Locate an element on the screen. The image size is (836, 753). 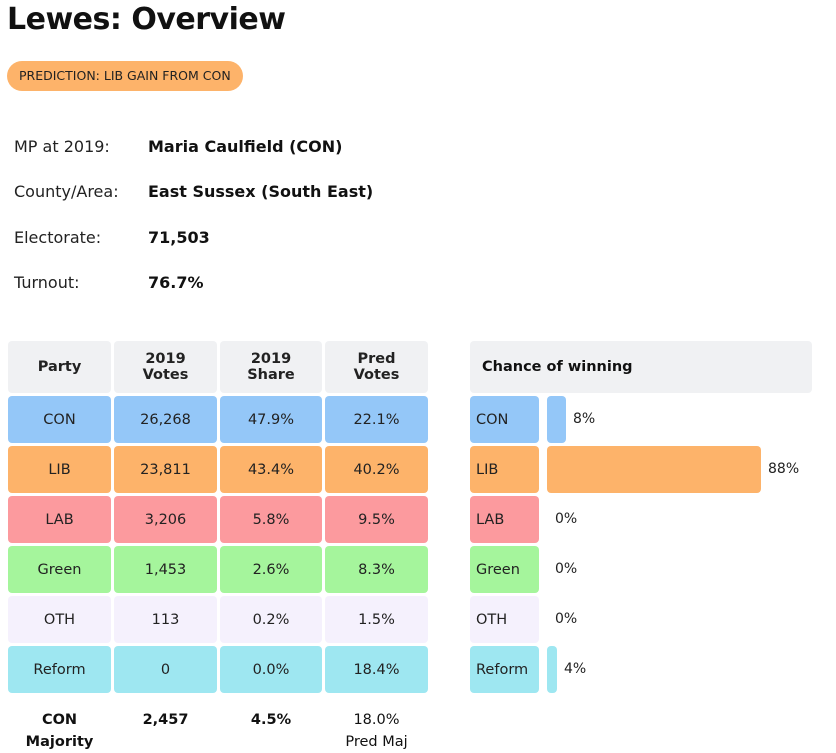
chance-bar-lib is located at coordinates (654, 469).